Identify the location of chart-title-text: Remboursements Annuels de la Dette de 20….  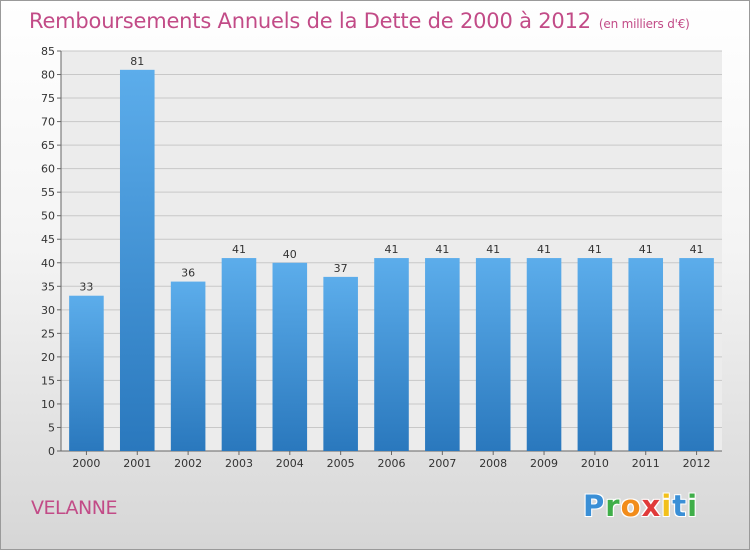
(310, 21).